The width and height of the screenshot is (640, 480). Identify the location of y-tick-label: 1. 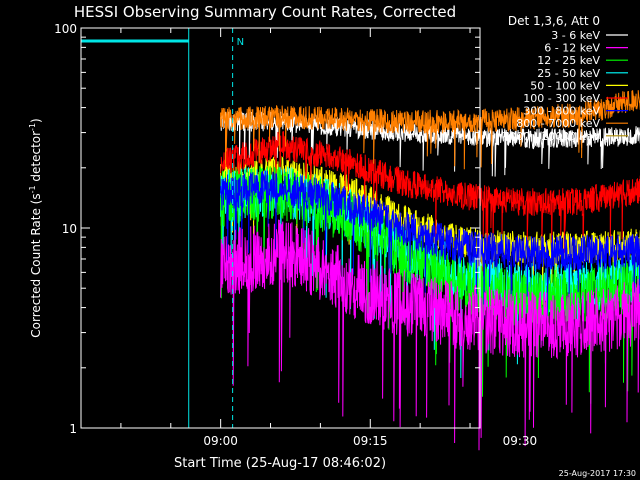
(73, 429).